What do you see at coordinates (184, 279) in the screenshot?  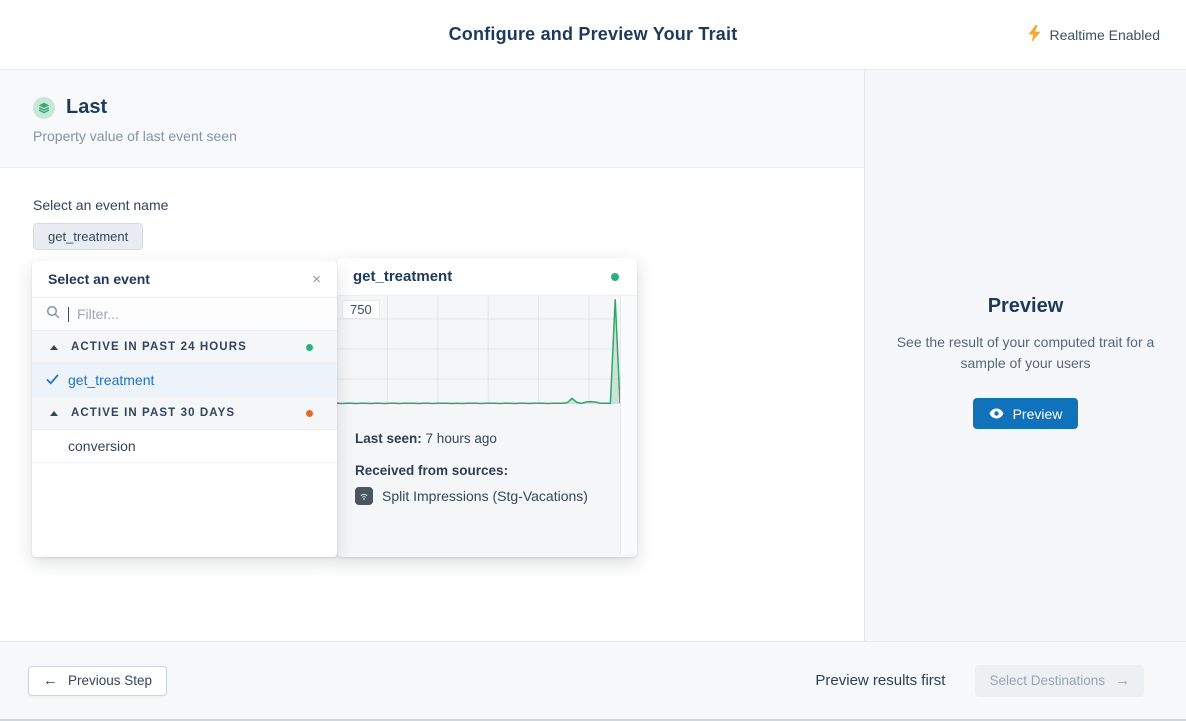 I see `dropdown-header: Select an event ×` at bounding box center [184, 279].